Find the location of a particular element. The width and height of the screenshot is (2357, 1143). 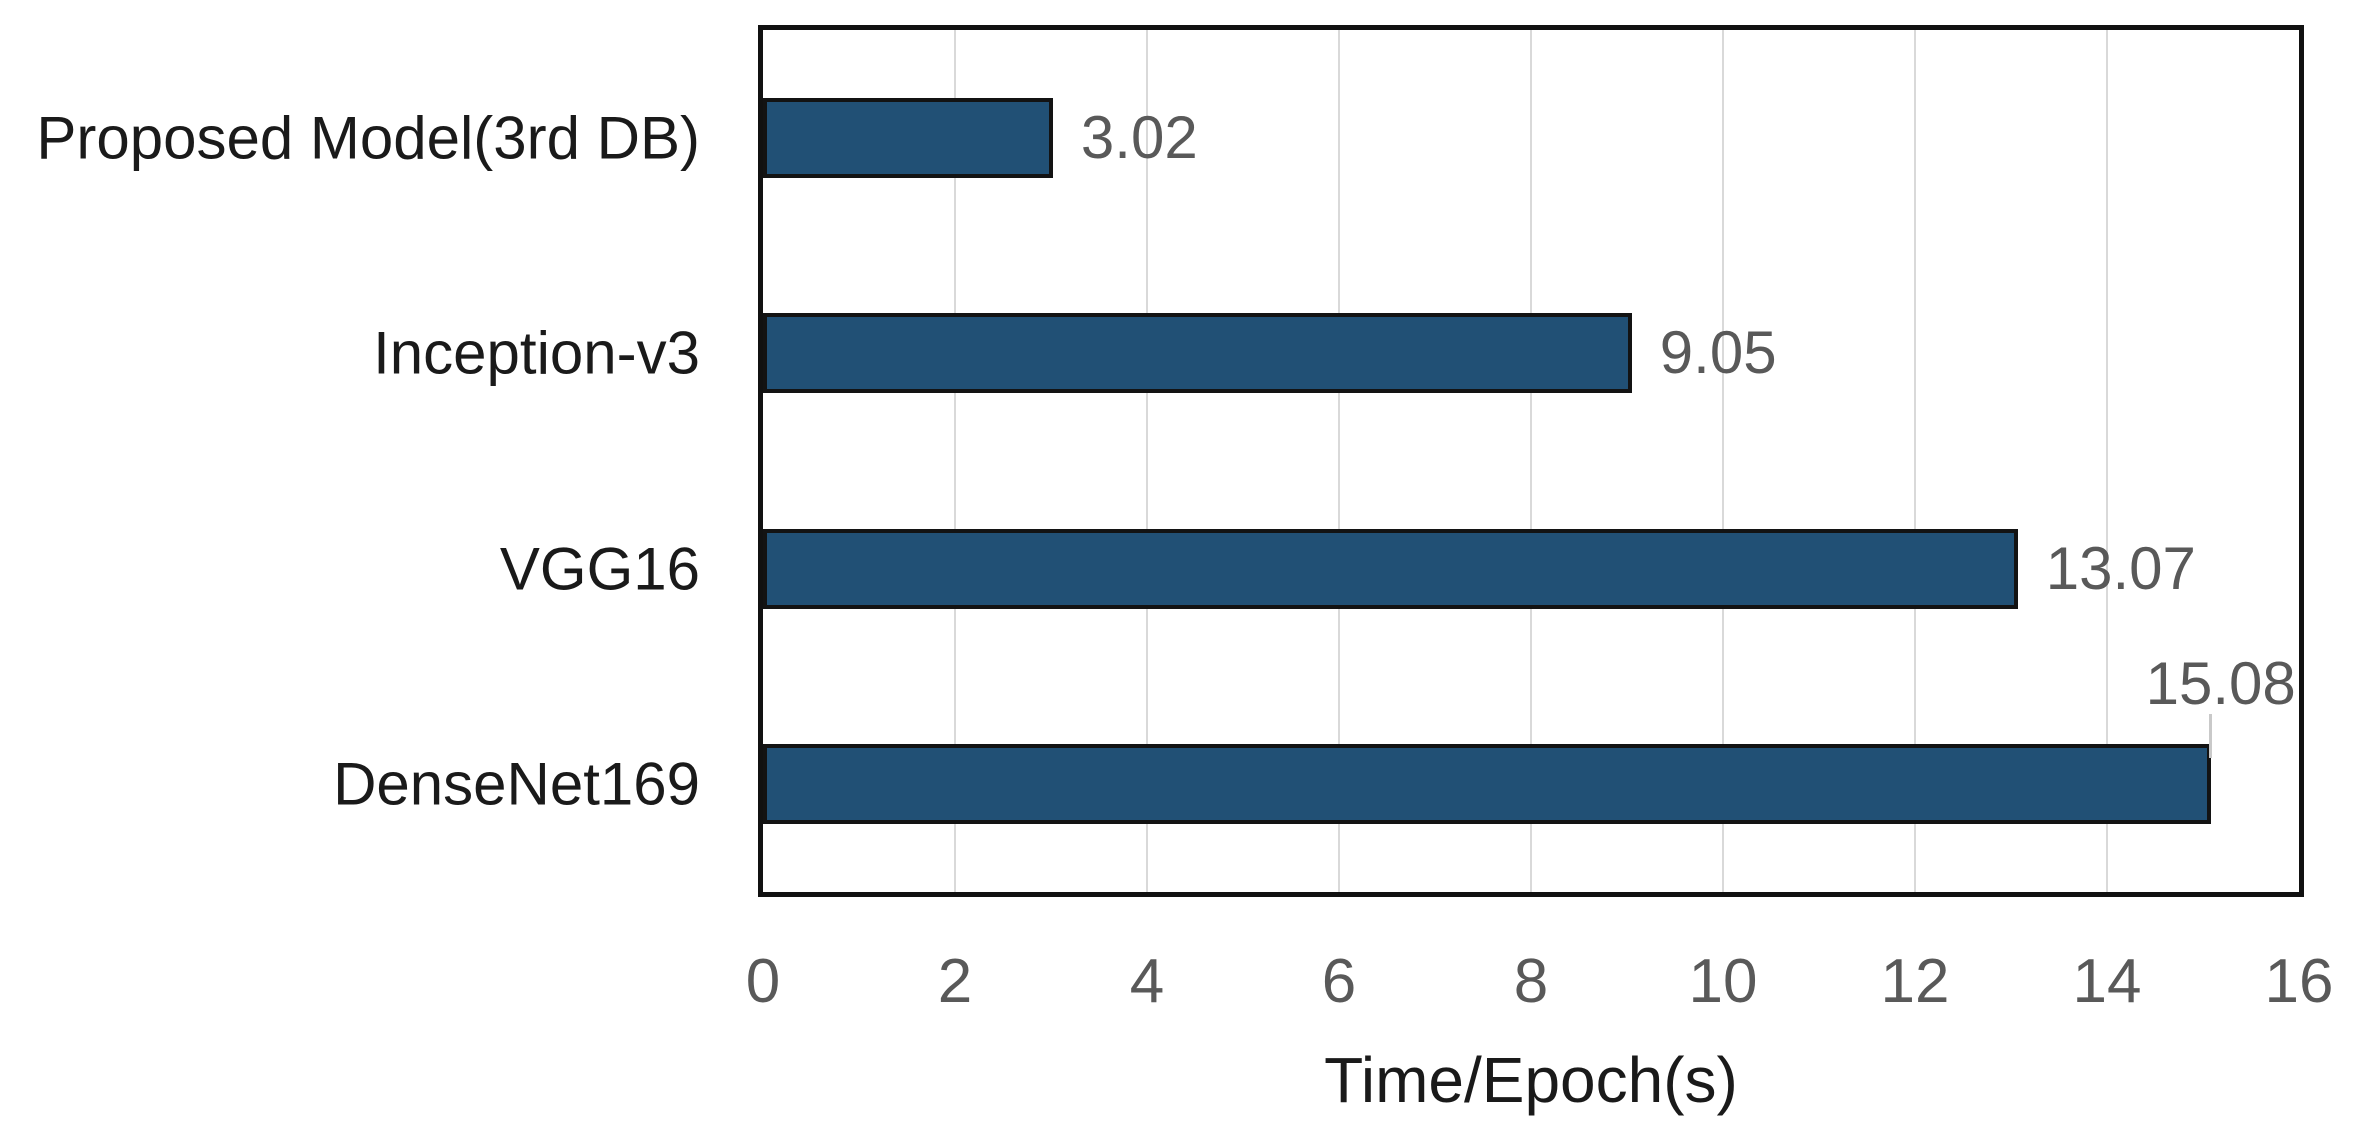

category-label: Inception-v3 is located at coordinates (536, 353).